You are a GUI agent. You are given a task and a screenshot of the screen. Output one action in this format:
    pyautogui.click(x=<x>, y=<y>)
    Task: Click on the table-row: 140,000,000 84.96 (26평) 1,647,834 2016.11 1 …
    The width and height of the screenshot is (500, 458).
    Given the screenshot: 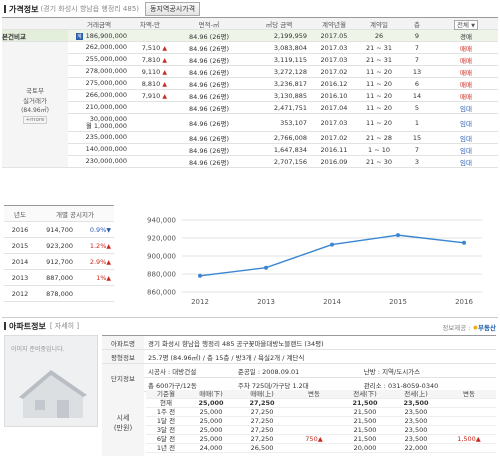 What is the action you would take?
    pyautogui.click(x=250, y=149)
    